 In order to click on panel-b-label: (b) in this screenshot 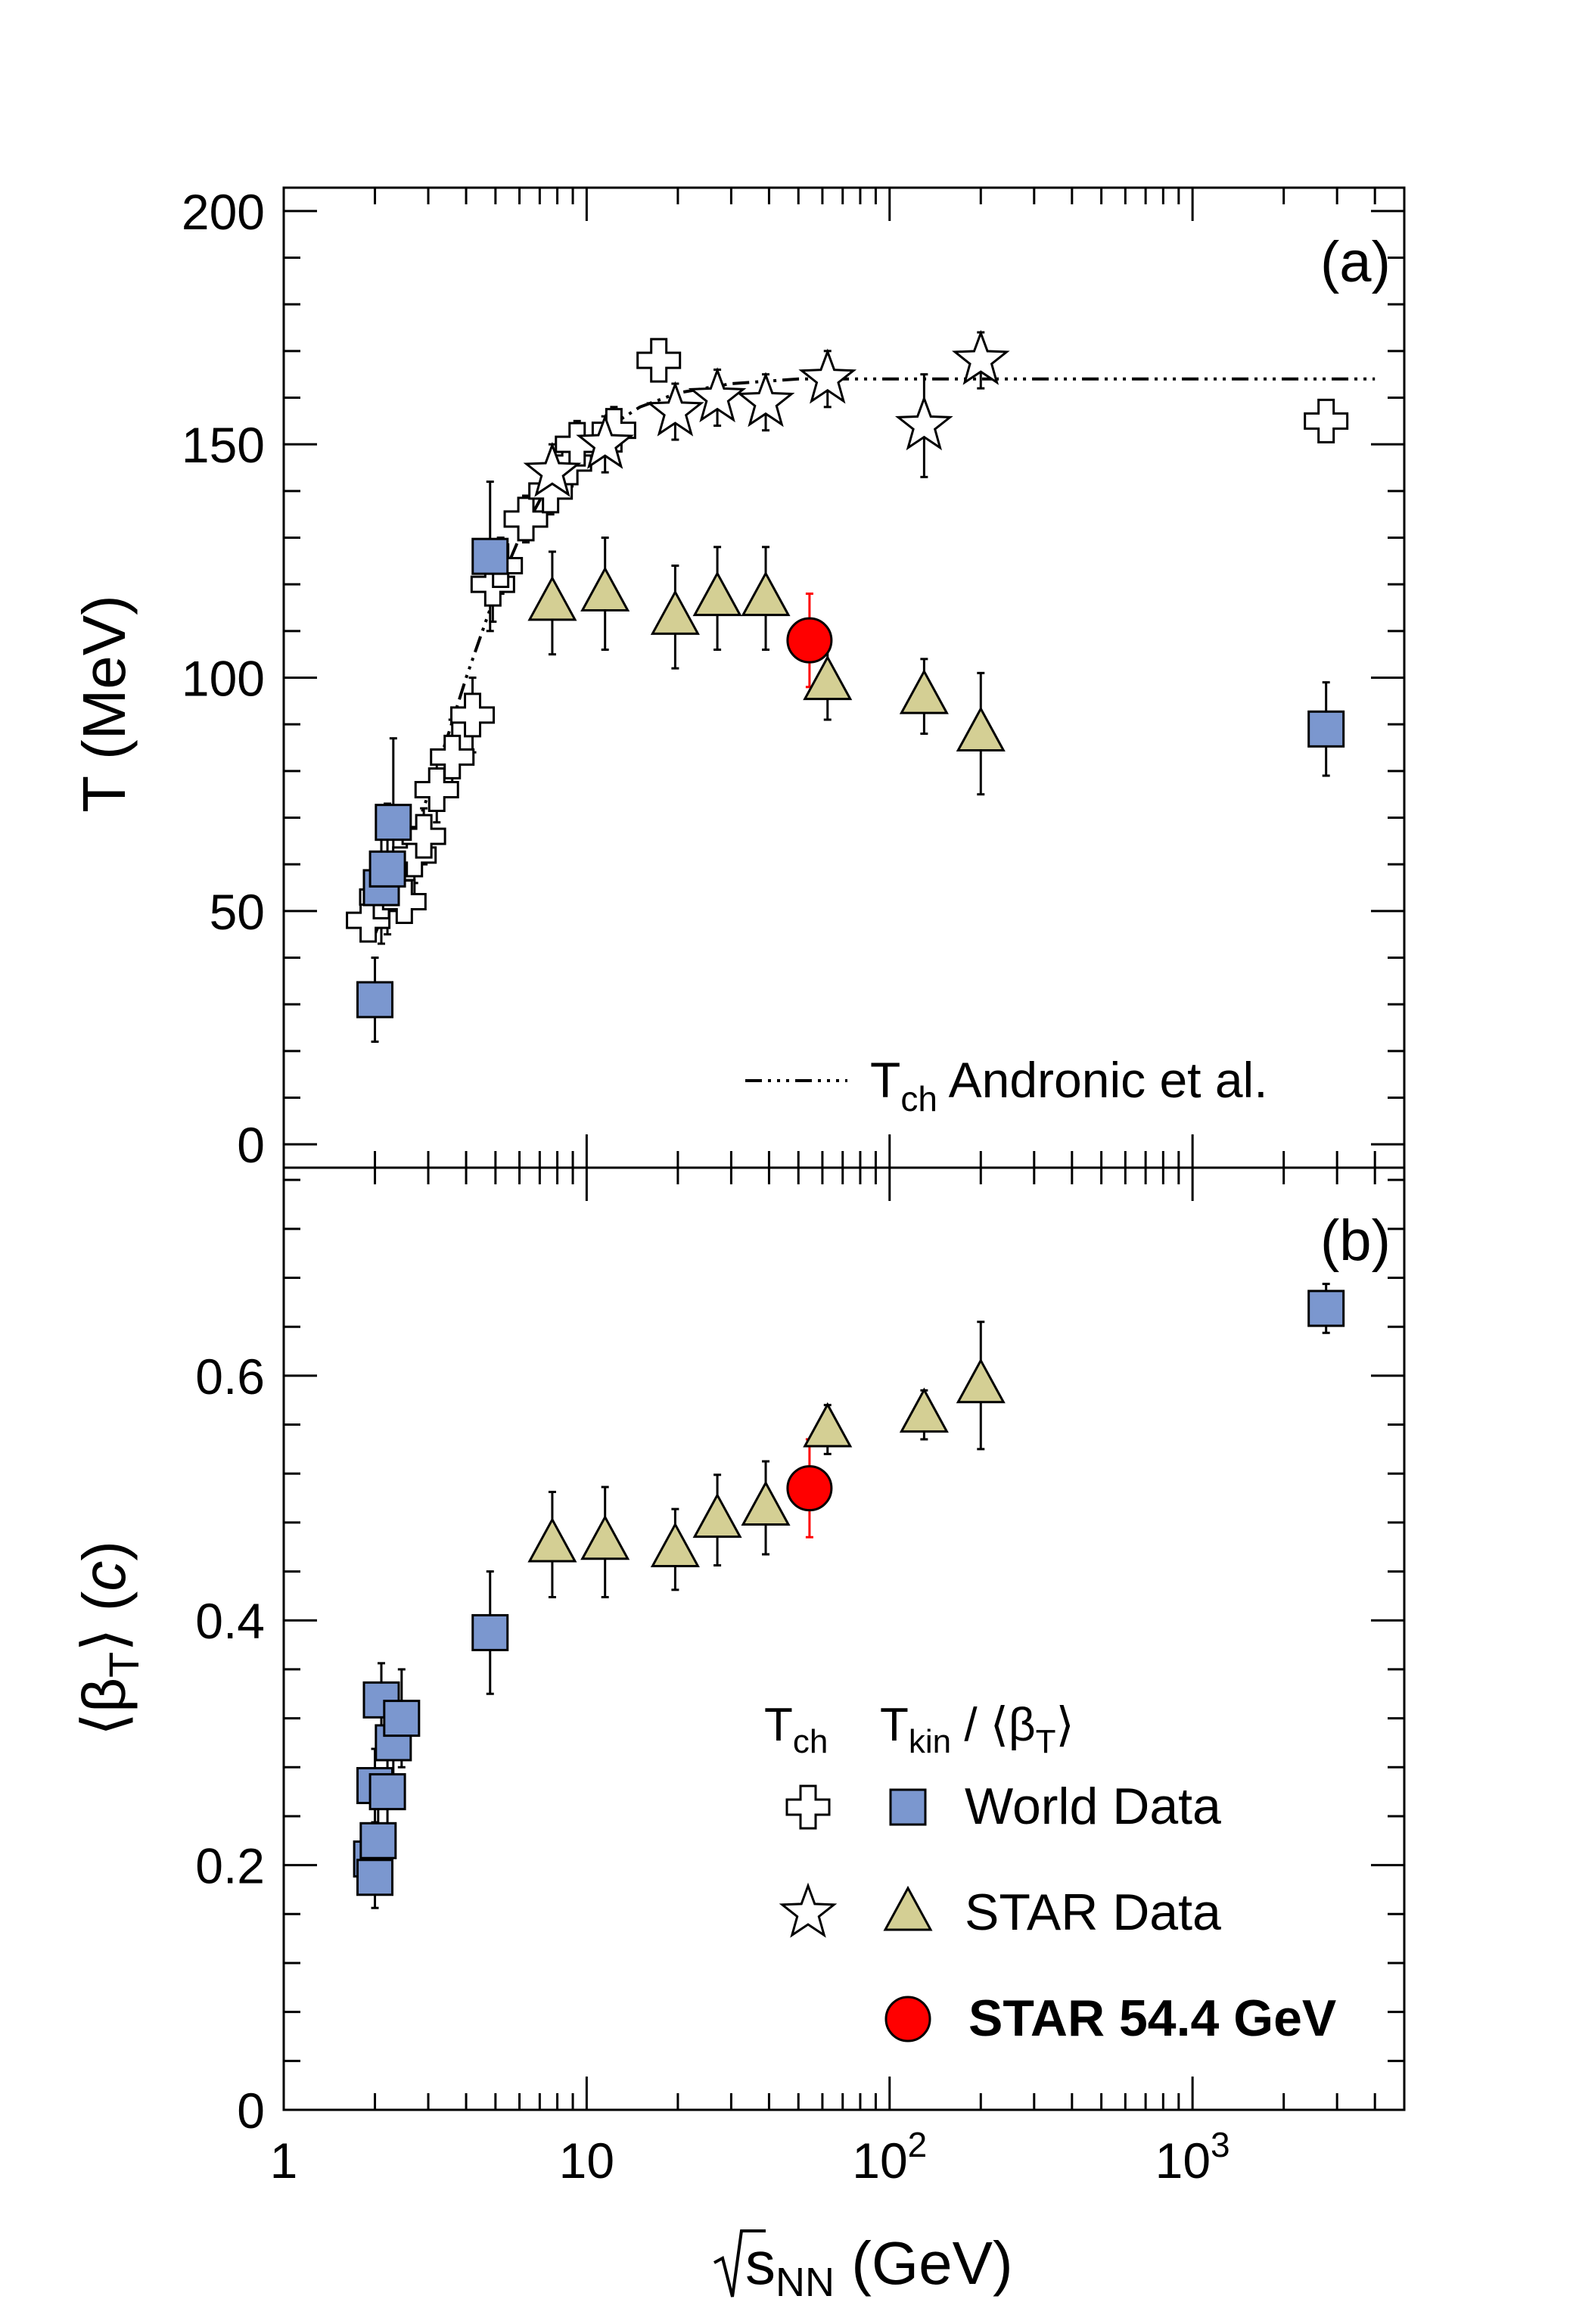, I will do `click(1355, 1241)`.